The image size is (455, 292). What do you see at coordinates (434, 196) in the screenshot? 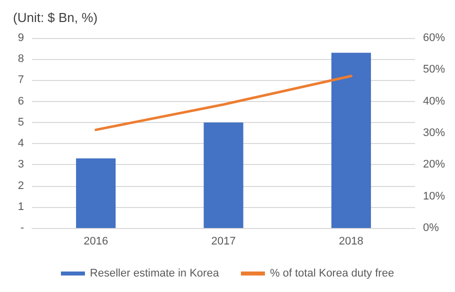
I see `y2-tick-label: 10%` at bounding box center [434, 196].